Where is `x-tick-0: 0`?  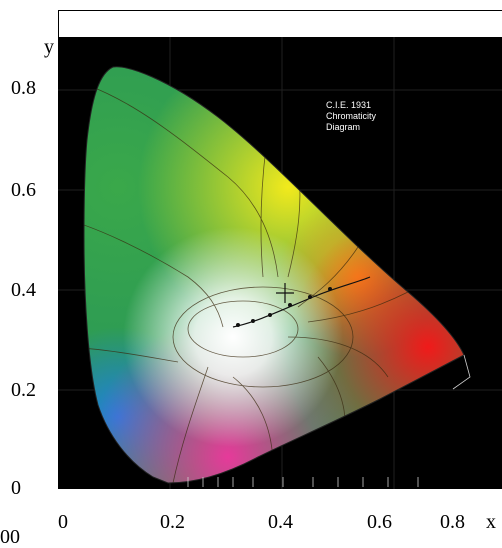
x-tick-0: 0 is located at coordinates (63, 522).